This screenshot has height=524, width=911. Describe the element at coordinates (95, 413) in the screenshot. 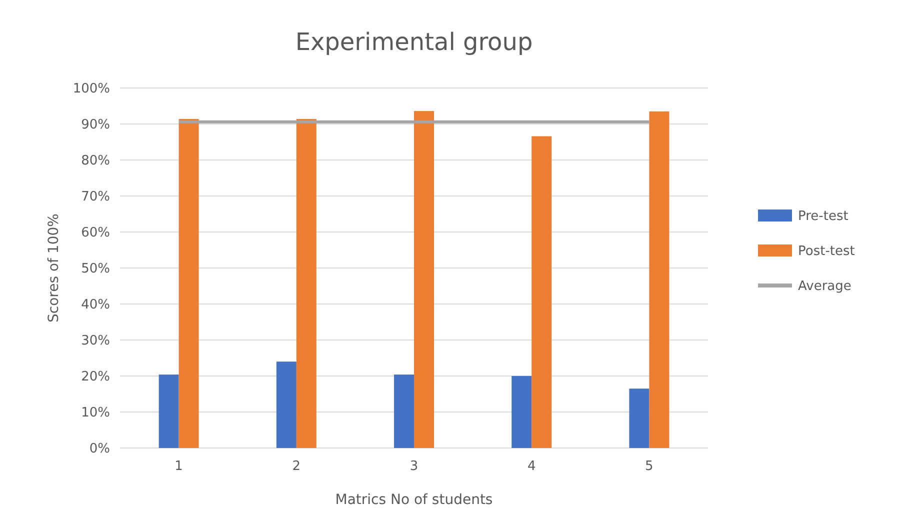

I see `y-tick-label: 10%` at that location.